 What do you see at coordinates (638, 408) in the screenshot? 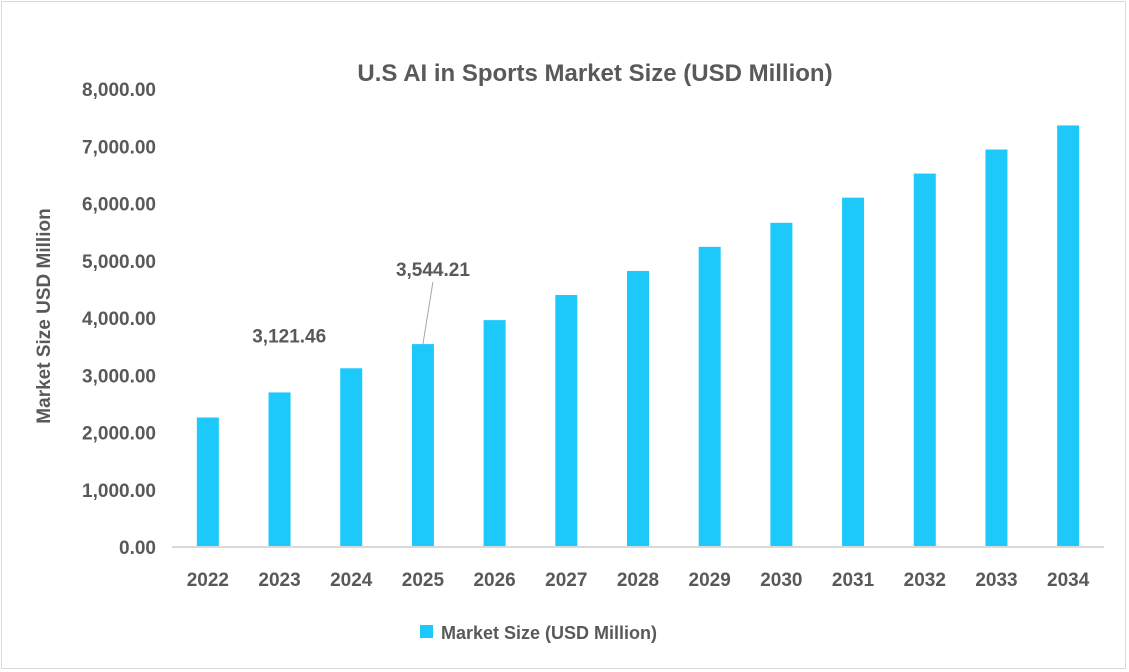
I see `bar-2028` at bounding box center [638, 408].